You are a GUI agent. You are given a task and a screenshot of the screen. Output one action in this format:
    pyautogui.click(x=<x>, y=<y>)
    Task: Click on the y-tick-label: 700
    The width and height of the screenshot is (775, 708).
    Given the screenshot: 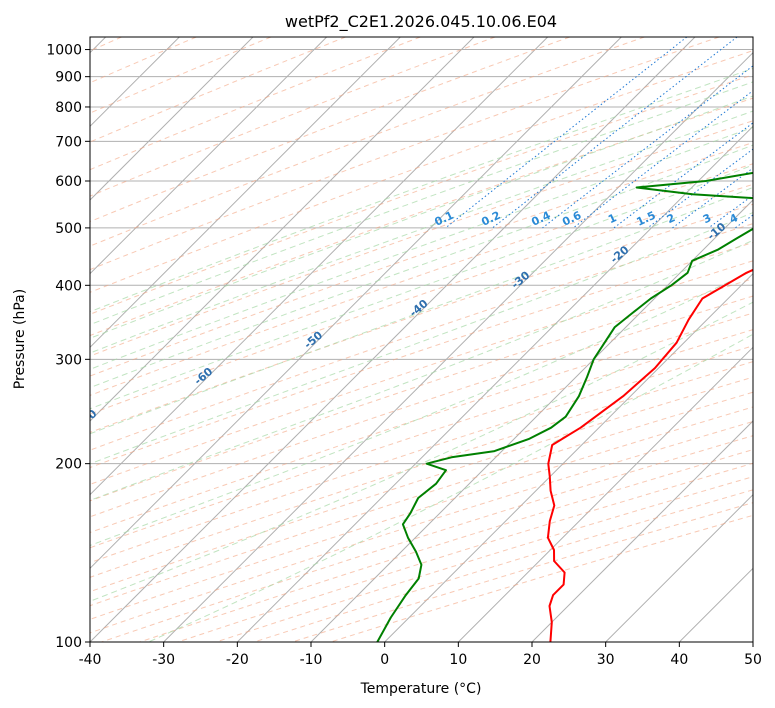 What is the action you would take?
    pyautogui.click(x=68, y=142)
    